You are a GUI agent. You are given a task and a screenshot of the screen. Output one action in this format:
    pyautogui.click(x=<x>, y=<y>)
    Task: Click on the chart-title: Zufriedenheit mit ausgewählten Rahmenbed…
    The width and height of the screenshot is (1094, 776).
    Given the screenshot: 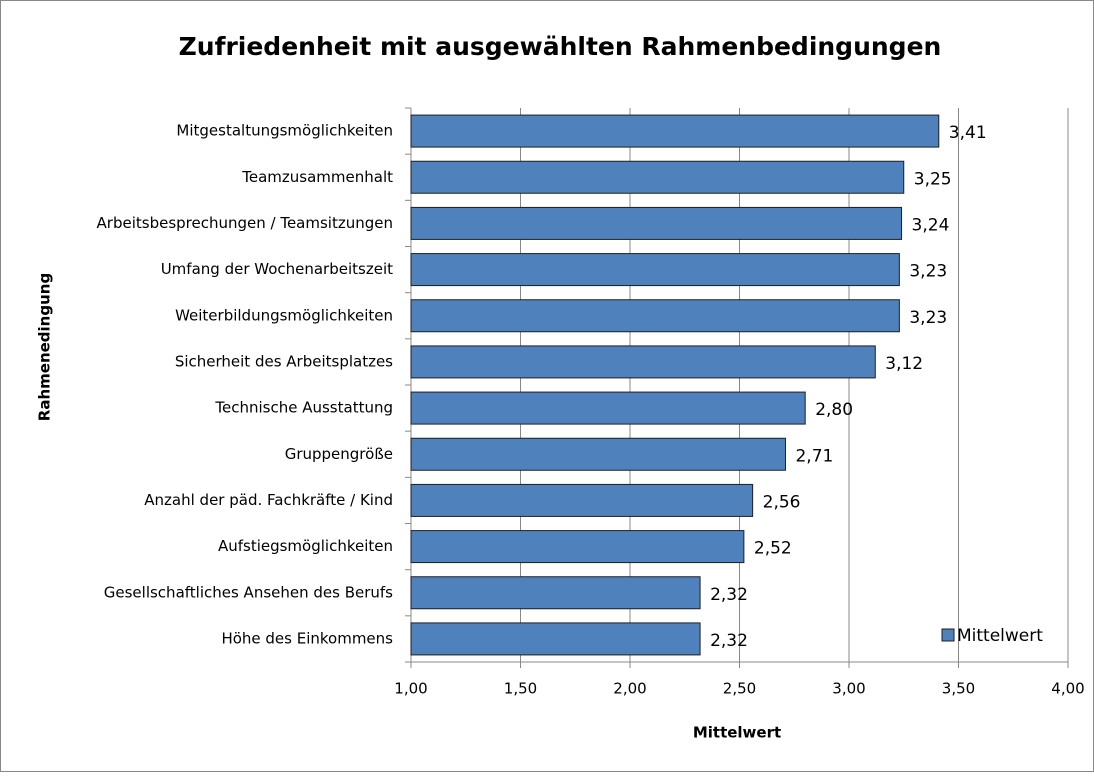 What is the action you would take?
    pyautogui.click(x=560, y=46)
    